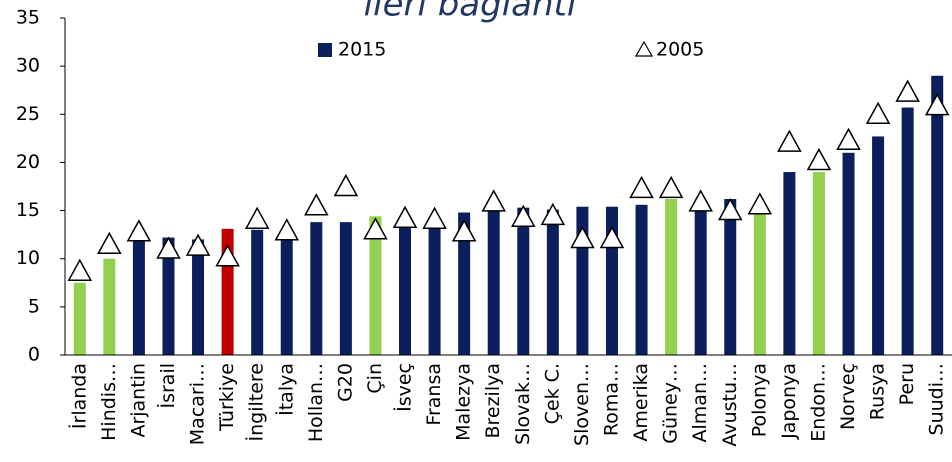 The image size is (952, 462). I want to click on x-tick-label: Peru, so click(907, 384).